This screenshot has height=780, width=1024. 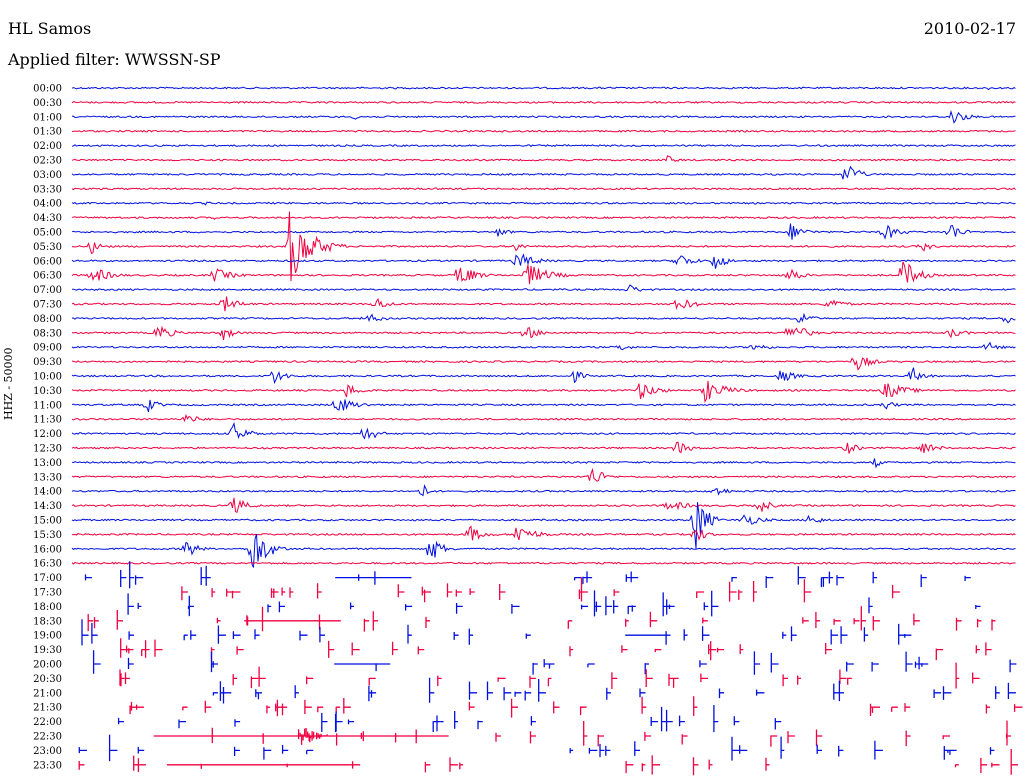 What do you see at coordinates (47, 391) in the screenshot?
I see `time-tick-label: 10:30` at bounding box center [47, 391].